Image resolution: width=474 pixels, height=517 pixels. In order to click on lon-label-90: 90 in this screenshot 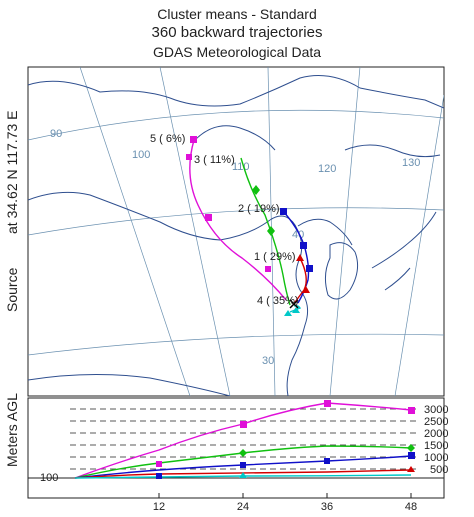, I will do `click(56, 134)`.